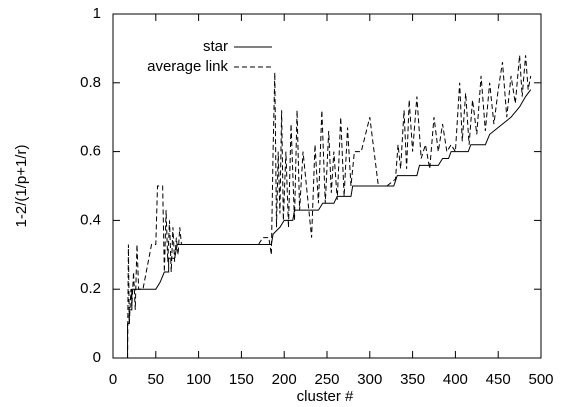  I want to click on y-tick-label: 0.6, so click(90, 151).